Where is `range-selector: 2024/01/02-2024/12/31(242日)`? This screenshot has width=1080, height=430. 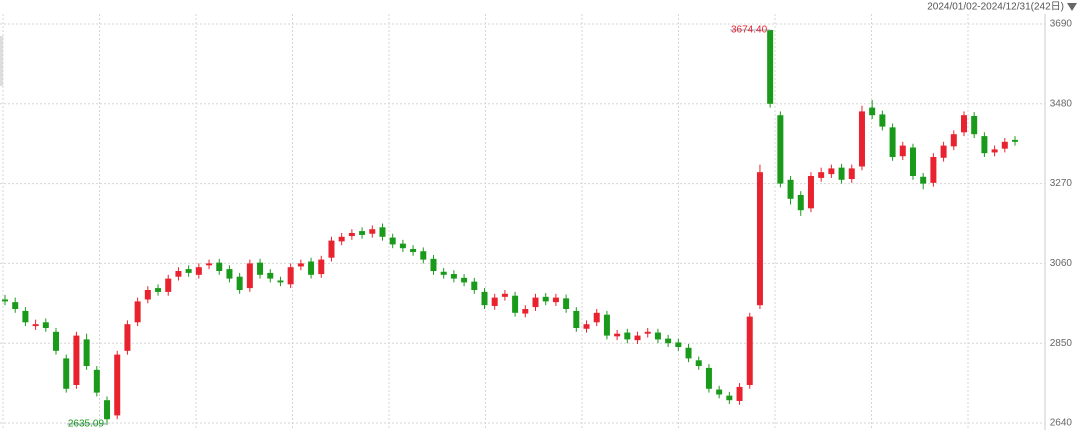 range-selector: 2024/01/02-2024/12/31(242日) is located at coordinates (1002, 7).